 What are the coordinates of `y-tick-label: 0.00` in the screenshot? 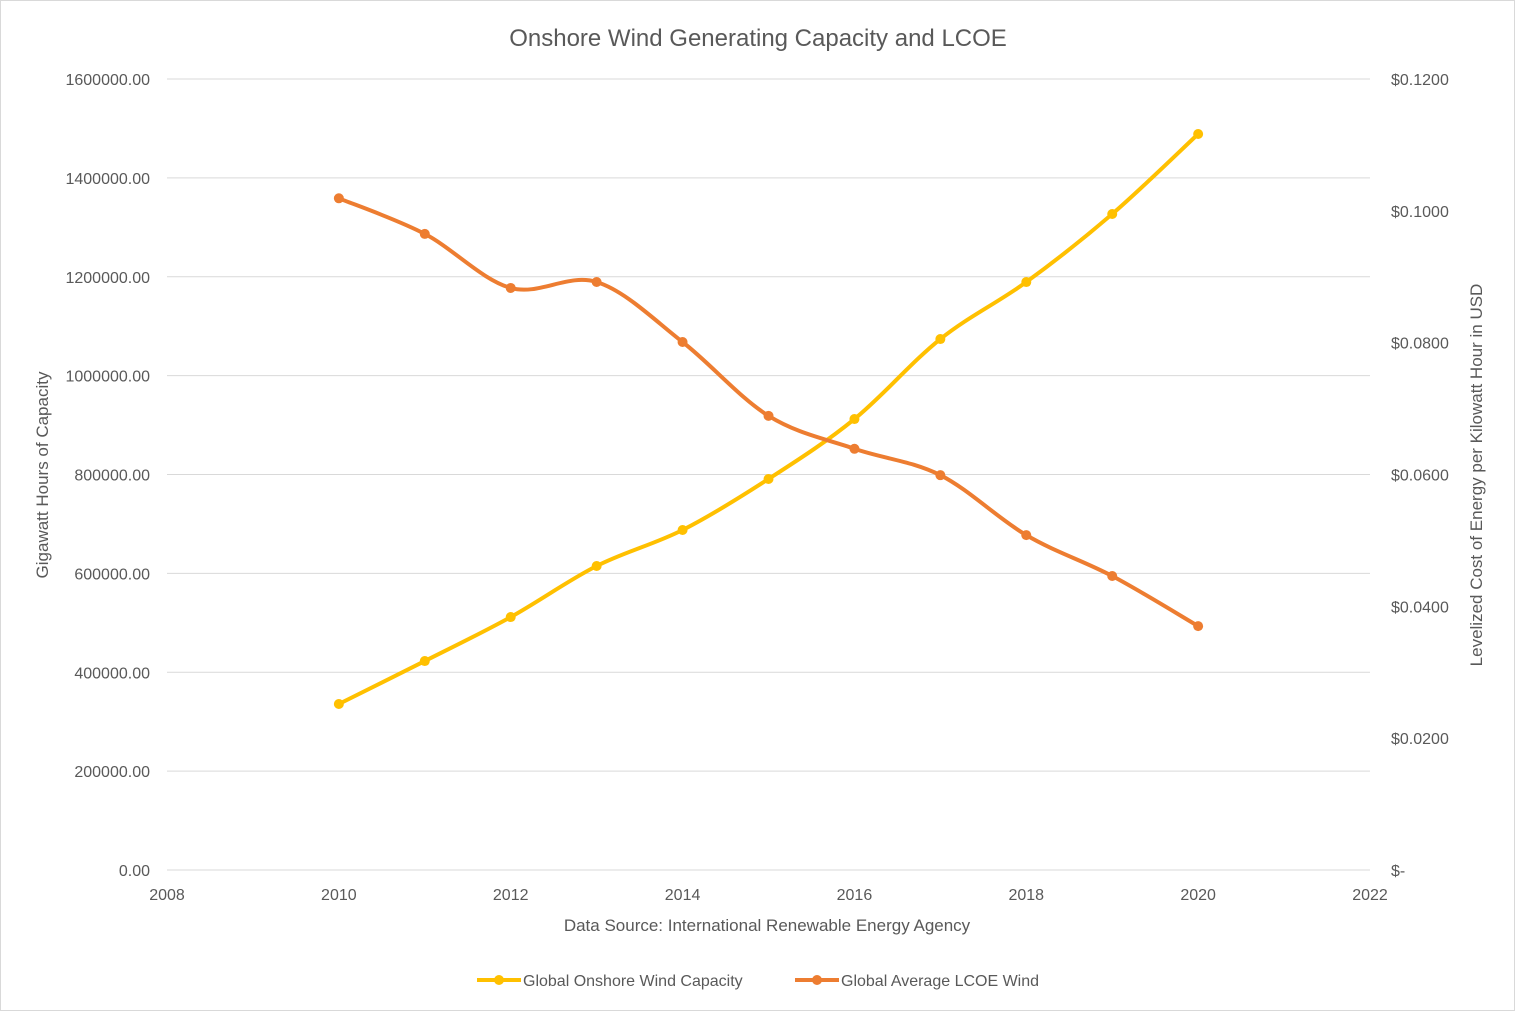 It's located at (134, 871).